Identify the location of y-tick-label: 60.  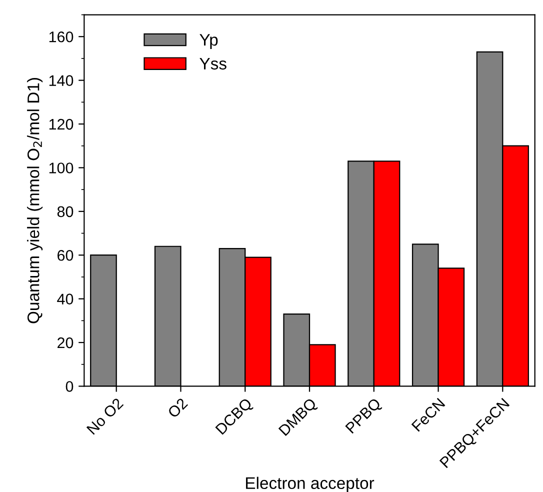
(66, 255).